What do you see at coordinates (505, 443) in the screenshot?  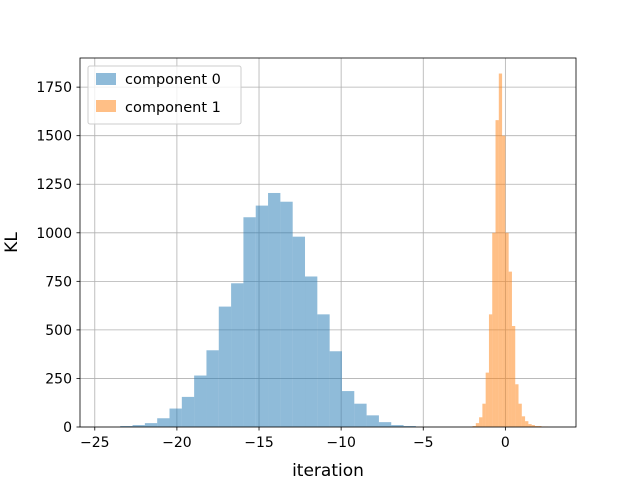 I see `x-tick-label-5: 0` at bounding box center [505, 443].